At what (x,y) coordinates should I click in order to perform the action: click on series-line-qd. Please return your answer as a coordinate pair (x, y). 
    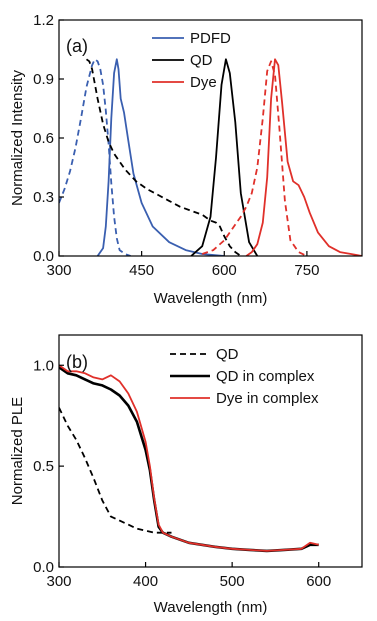
    Looking at the image, I should click on (115, 470).